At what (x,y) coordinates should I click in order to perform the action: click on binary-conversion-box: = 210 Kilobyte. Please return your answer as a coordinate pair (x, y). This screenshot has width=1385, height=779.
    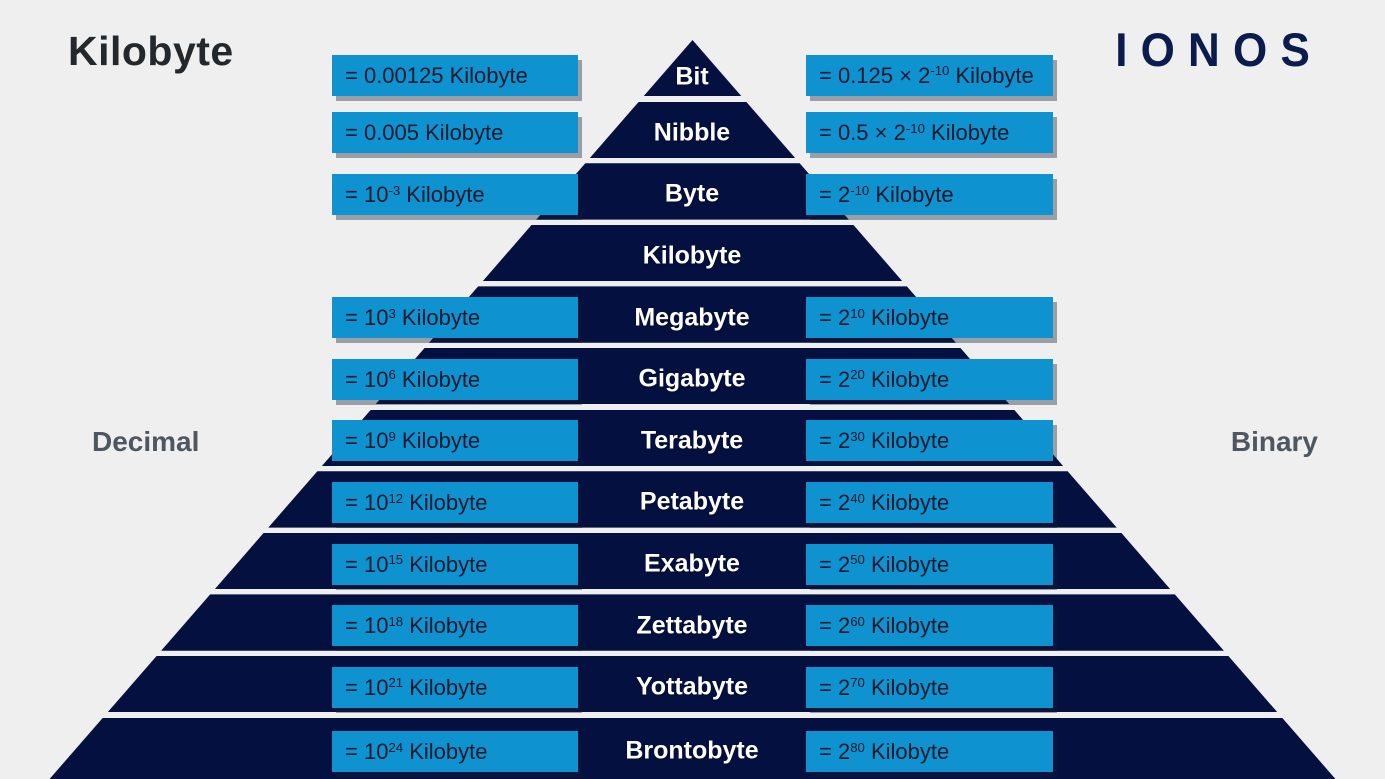
    Looking at the image, I should click on (929, 318).